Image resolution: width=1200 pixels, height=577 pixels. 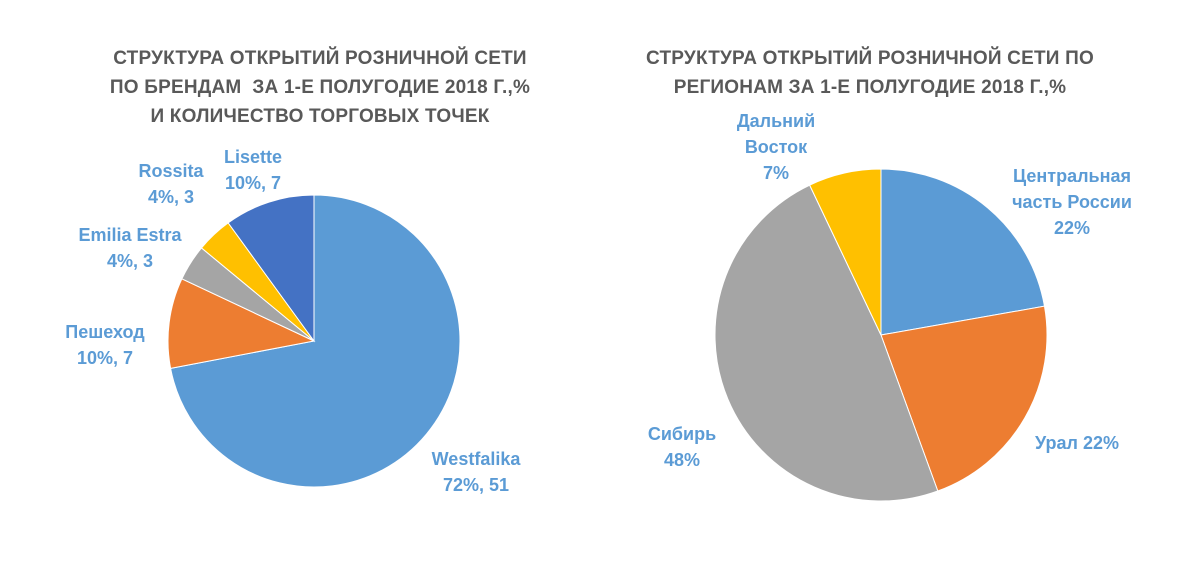 I want to click on region-chart-title-line-1: СТРУКТУРА ОТКРЫТИЙ РОЗНИЧНОЙ СЕТИ ПО, so click(x=870, y=58).